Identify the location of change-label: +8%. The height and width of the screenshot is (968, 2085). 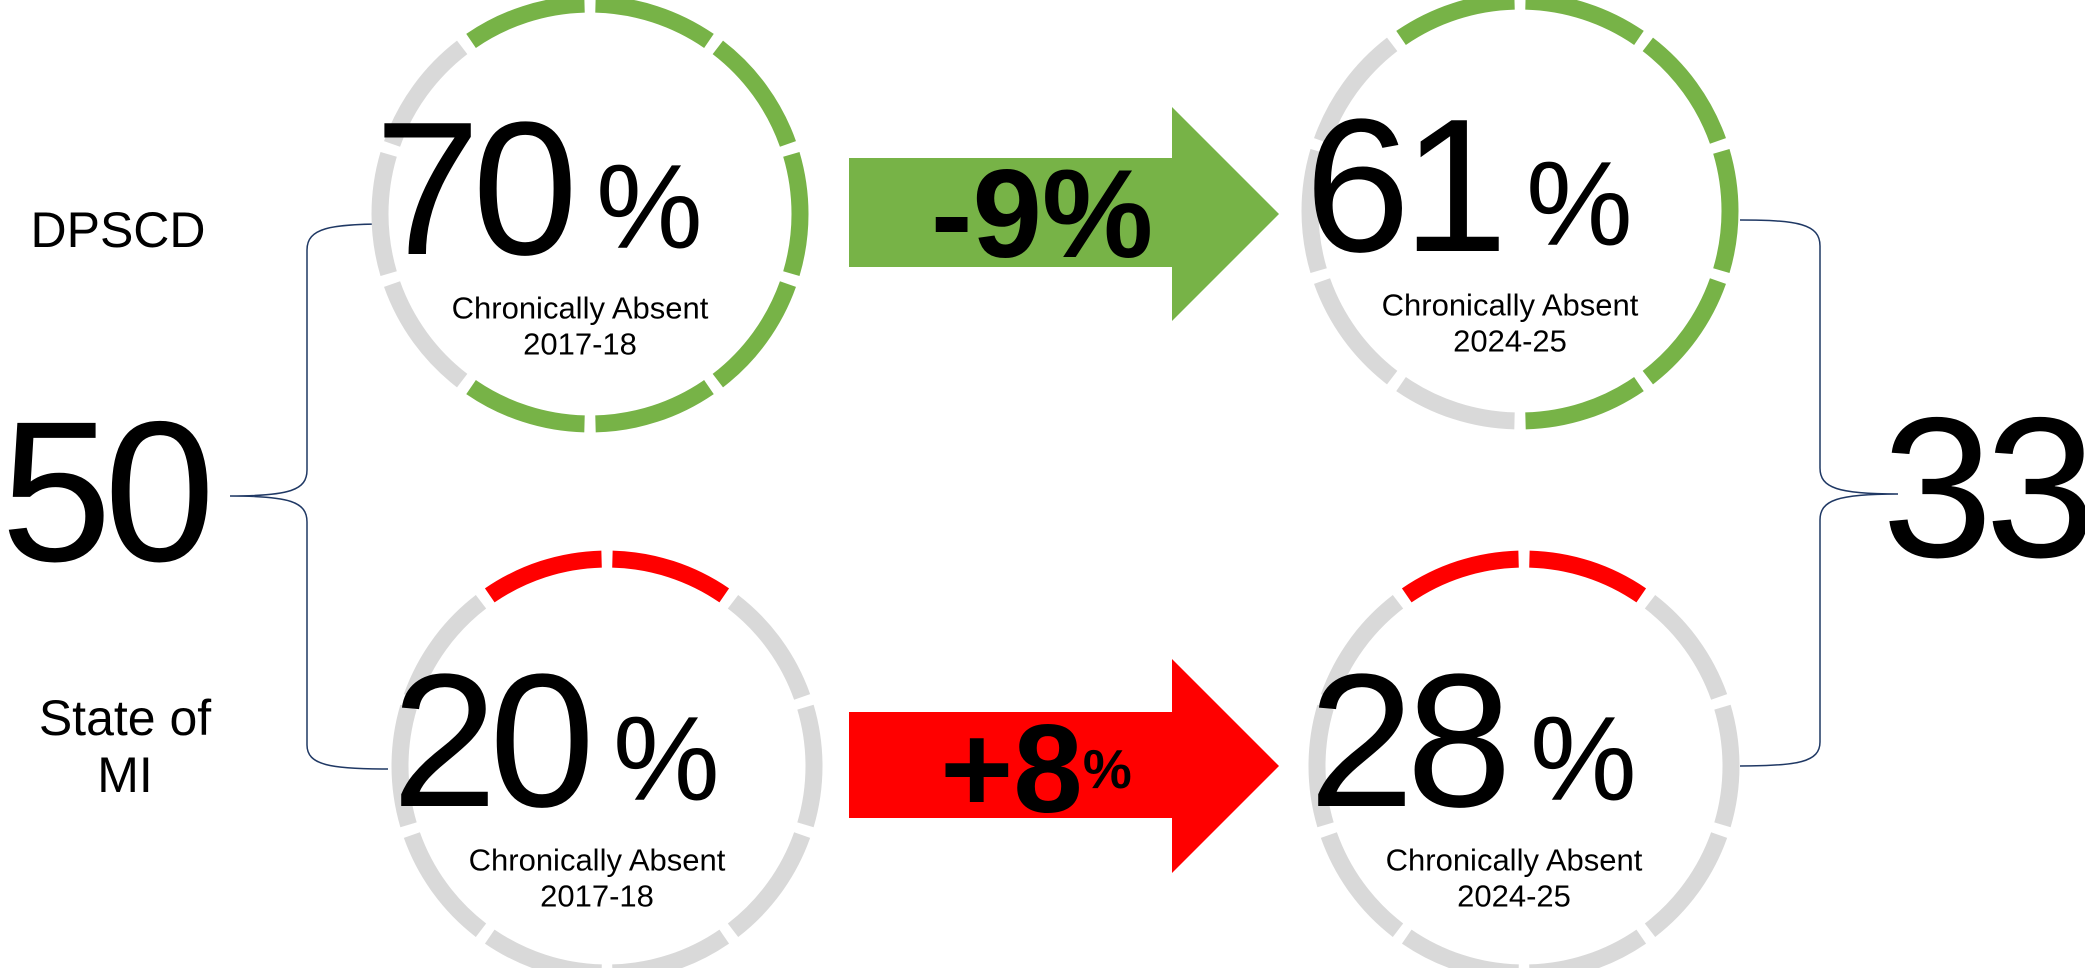
(1035, 769).